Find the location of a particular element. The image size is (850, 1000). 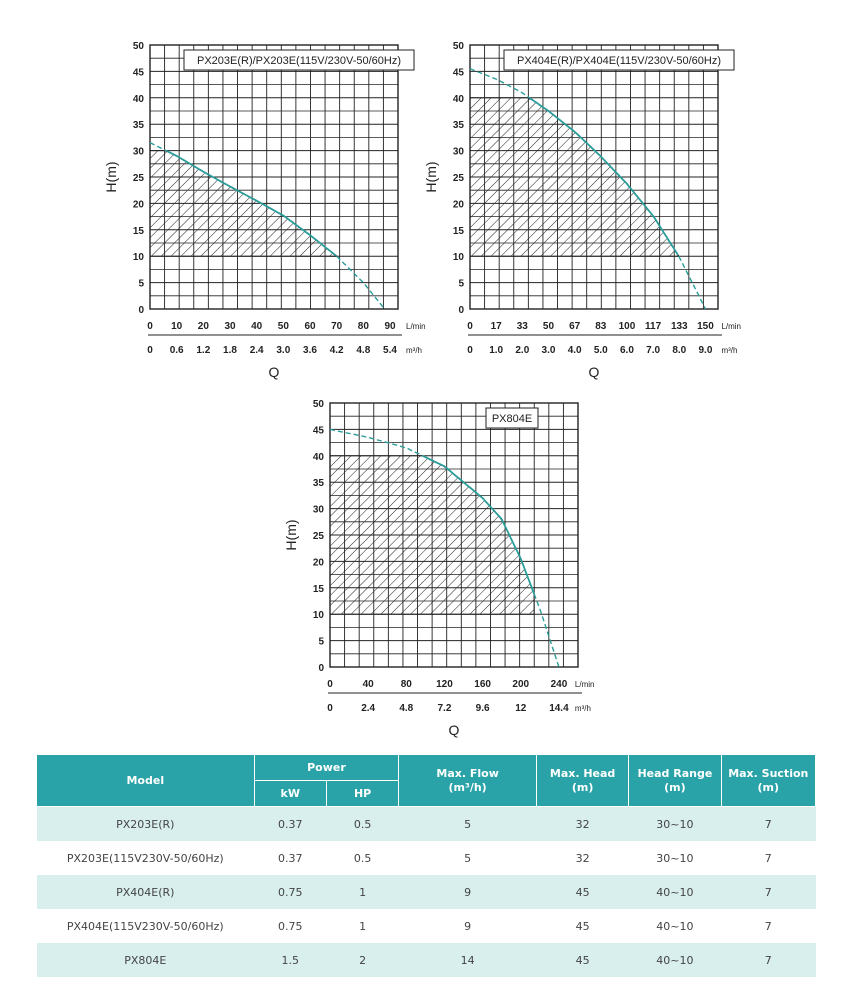

x-tick-label-m3h: 3.6 is located at coordinates (310, 350).